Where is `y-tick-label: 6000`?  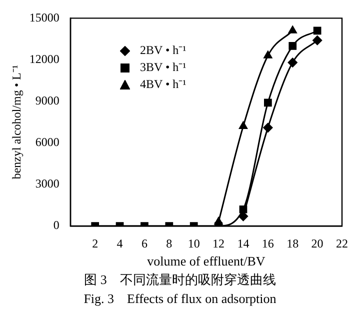
y-tick-label: 6000 is located at coordinates (47, 142).